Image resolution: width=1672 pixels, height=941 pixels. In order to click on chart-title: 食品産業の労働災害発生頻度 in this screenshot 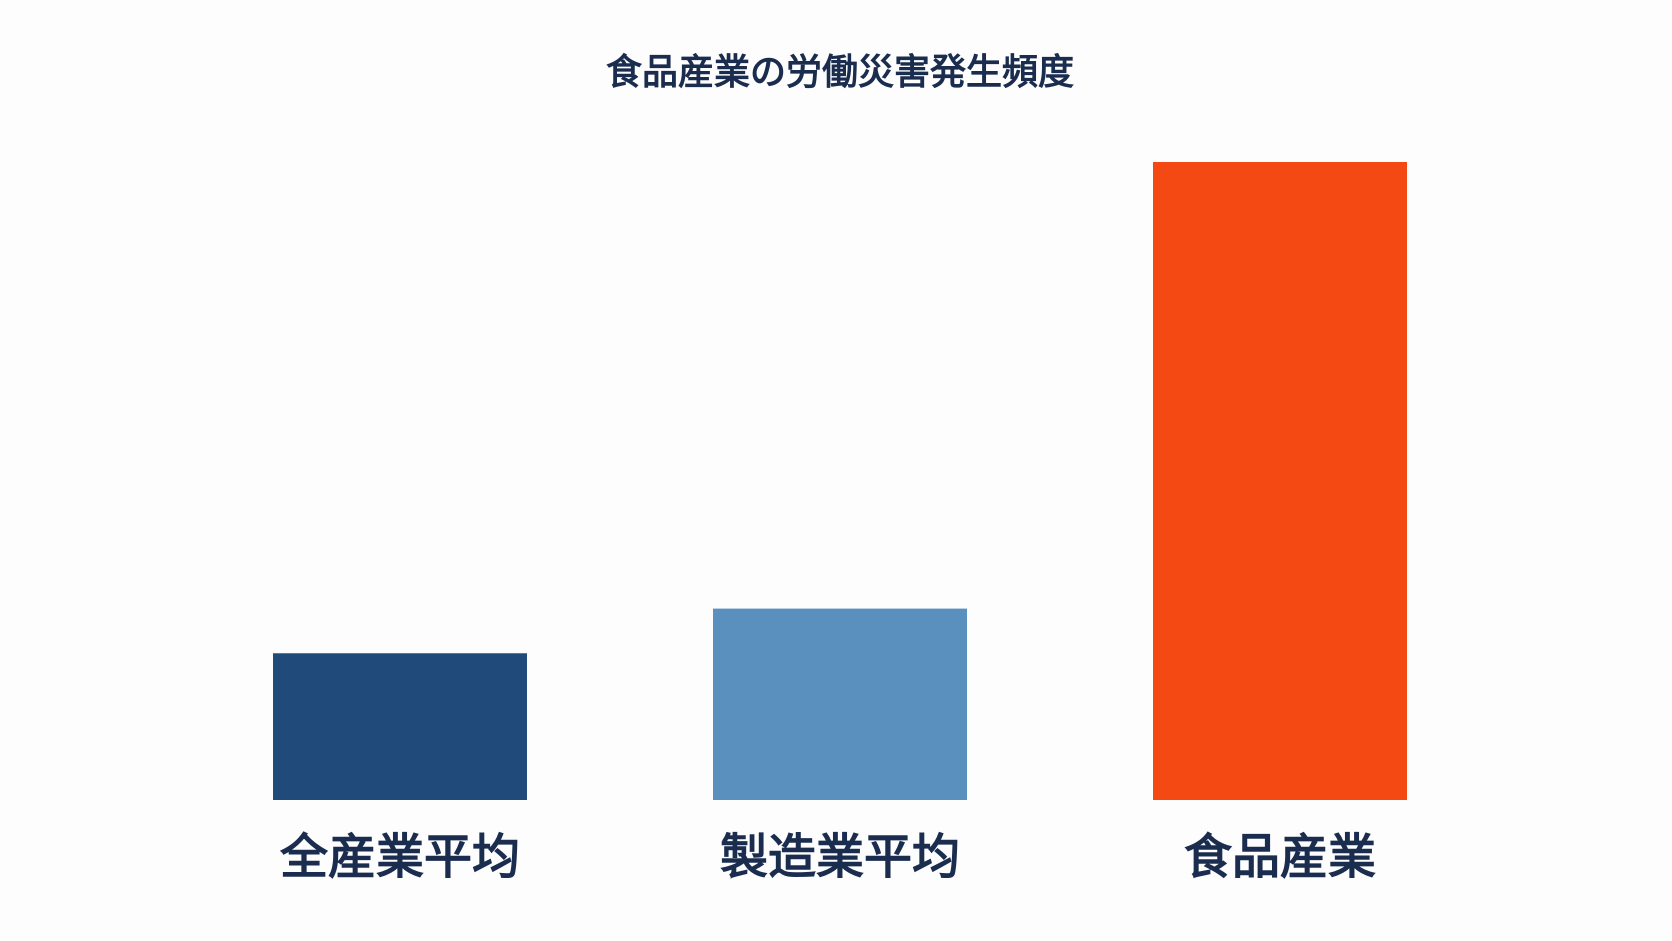, I will do `click(840, 72)`.